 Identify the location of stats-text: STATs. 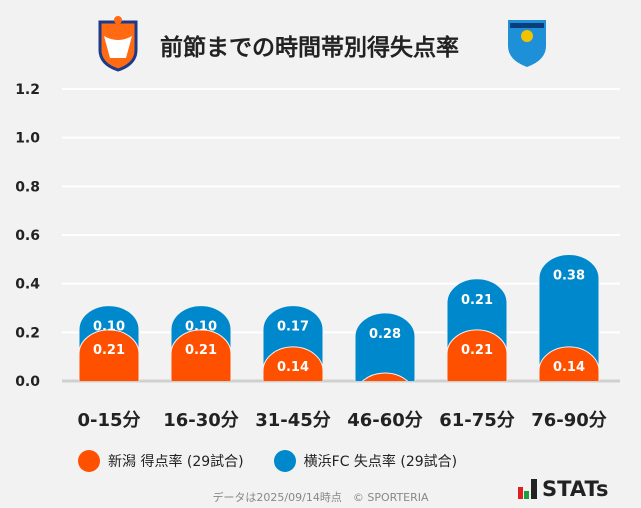
(575, 489).